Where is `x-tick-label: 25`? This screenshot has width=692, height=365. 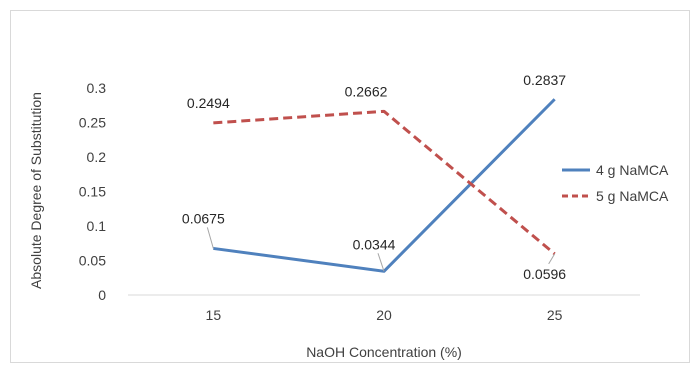
x-tick-label: 25 is located at coordinates (555, 315).